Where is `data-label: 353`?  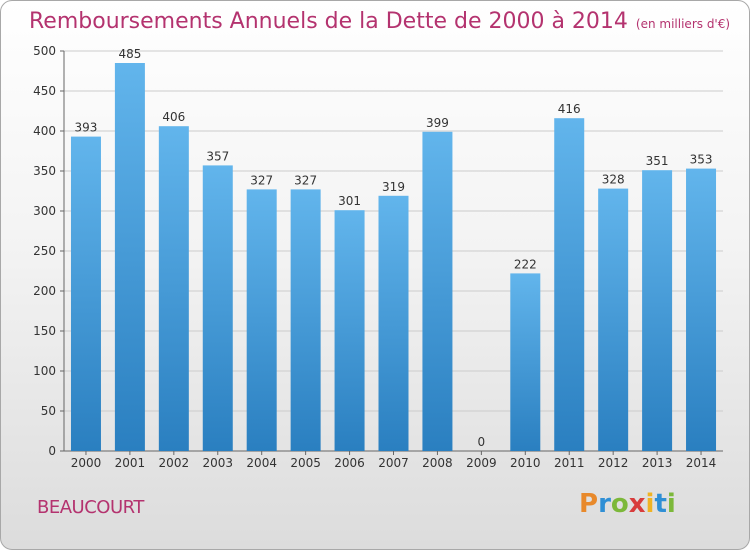 data-label: 353 is located at coordinates (701, 160).